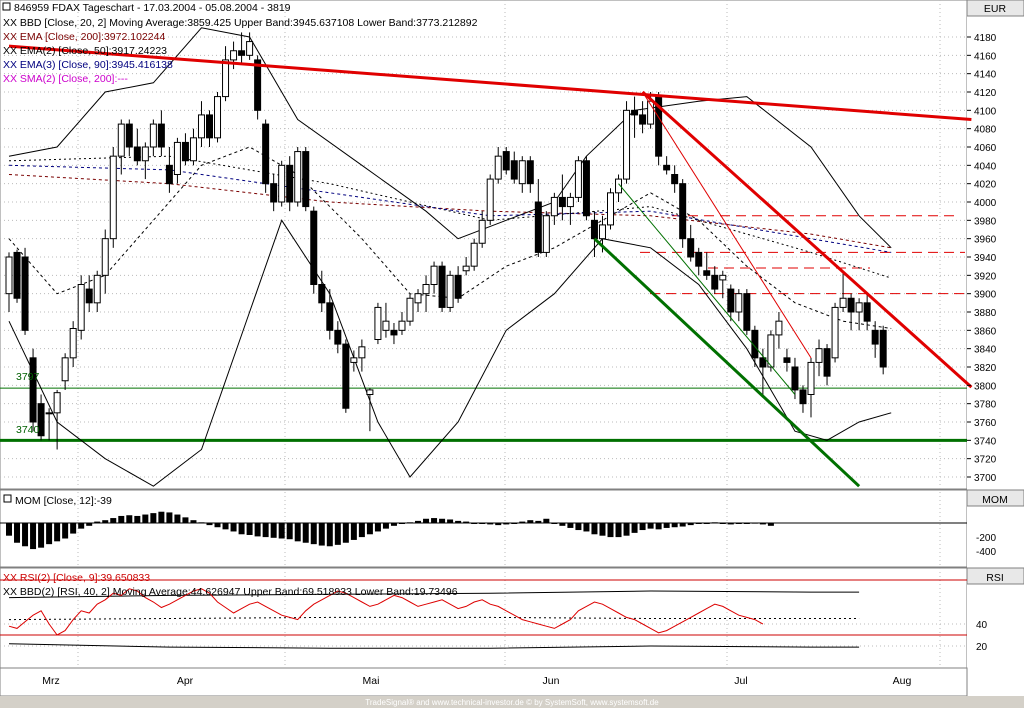  I want to click on month-label: Jul, so click(740, 681).